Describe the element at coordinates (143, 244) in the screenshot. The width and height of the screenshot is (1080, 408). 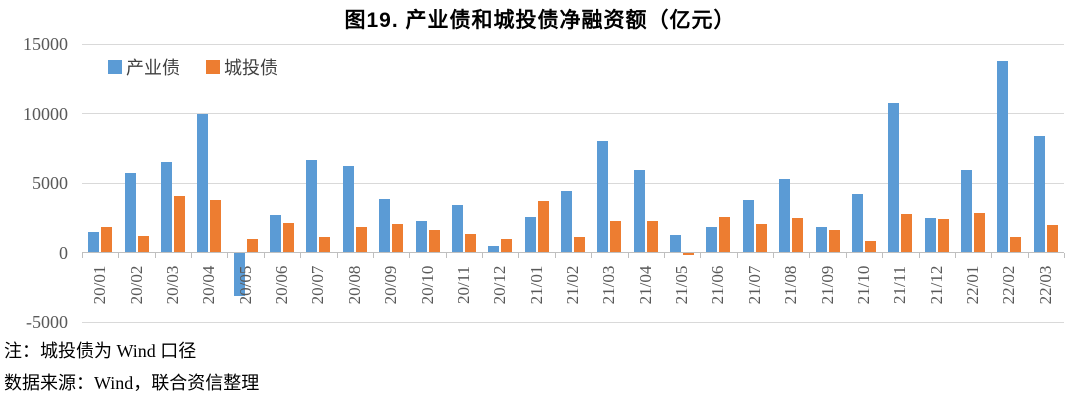
I see `bar-城投债-20/02` at that location.